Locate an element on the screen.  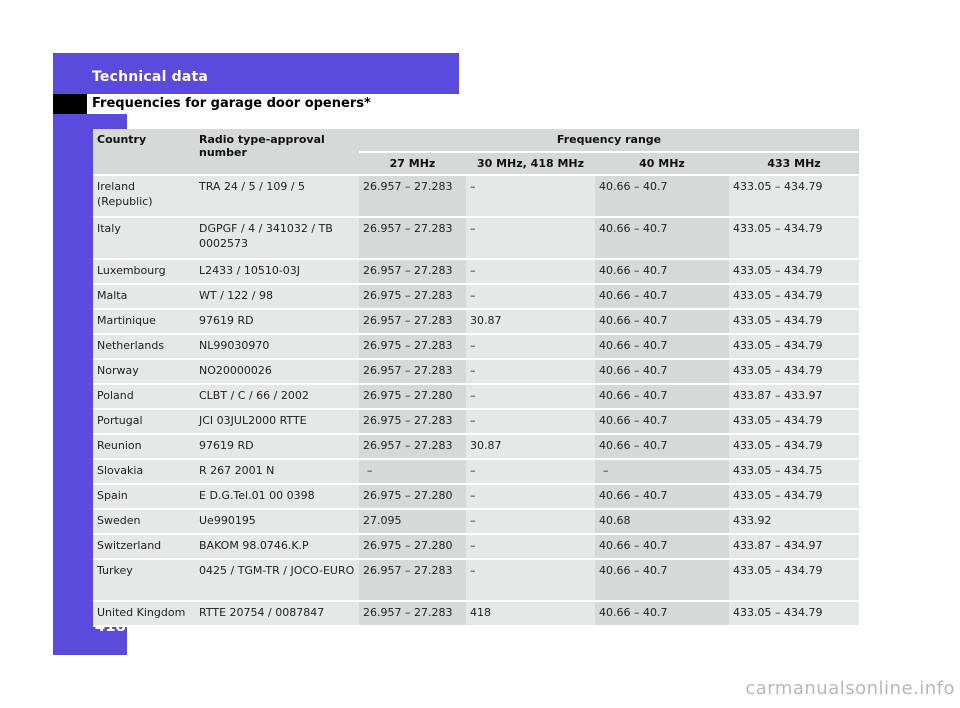
cell-country: Italy is located at coordinates (144, 239).